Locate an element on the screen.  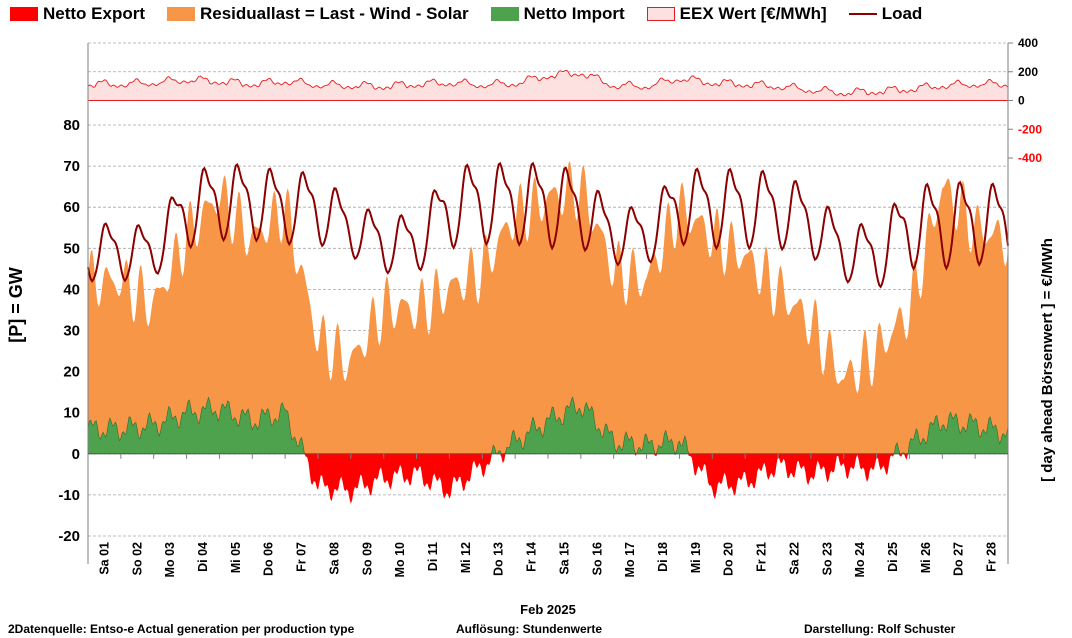
x-tick-label: Di 25 is located at coordinates (893, 557).